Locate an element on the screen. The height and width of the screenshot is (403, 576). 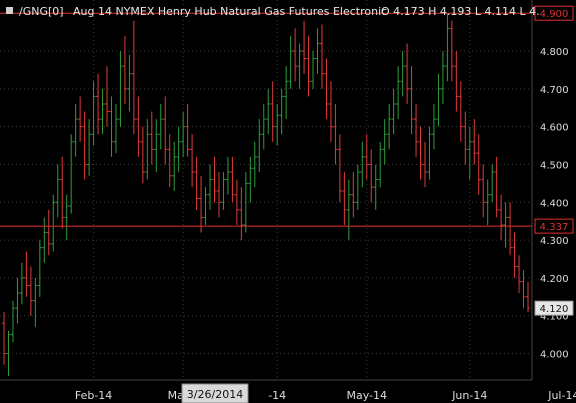
cursor-date-label: 3/26/2014 is located at coordinates (215, 394).